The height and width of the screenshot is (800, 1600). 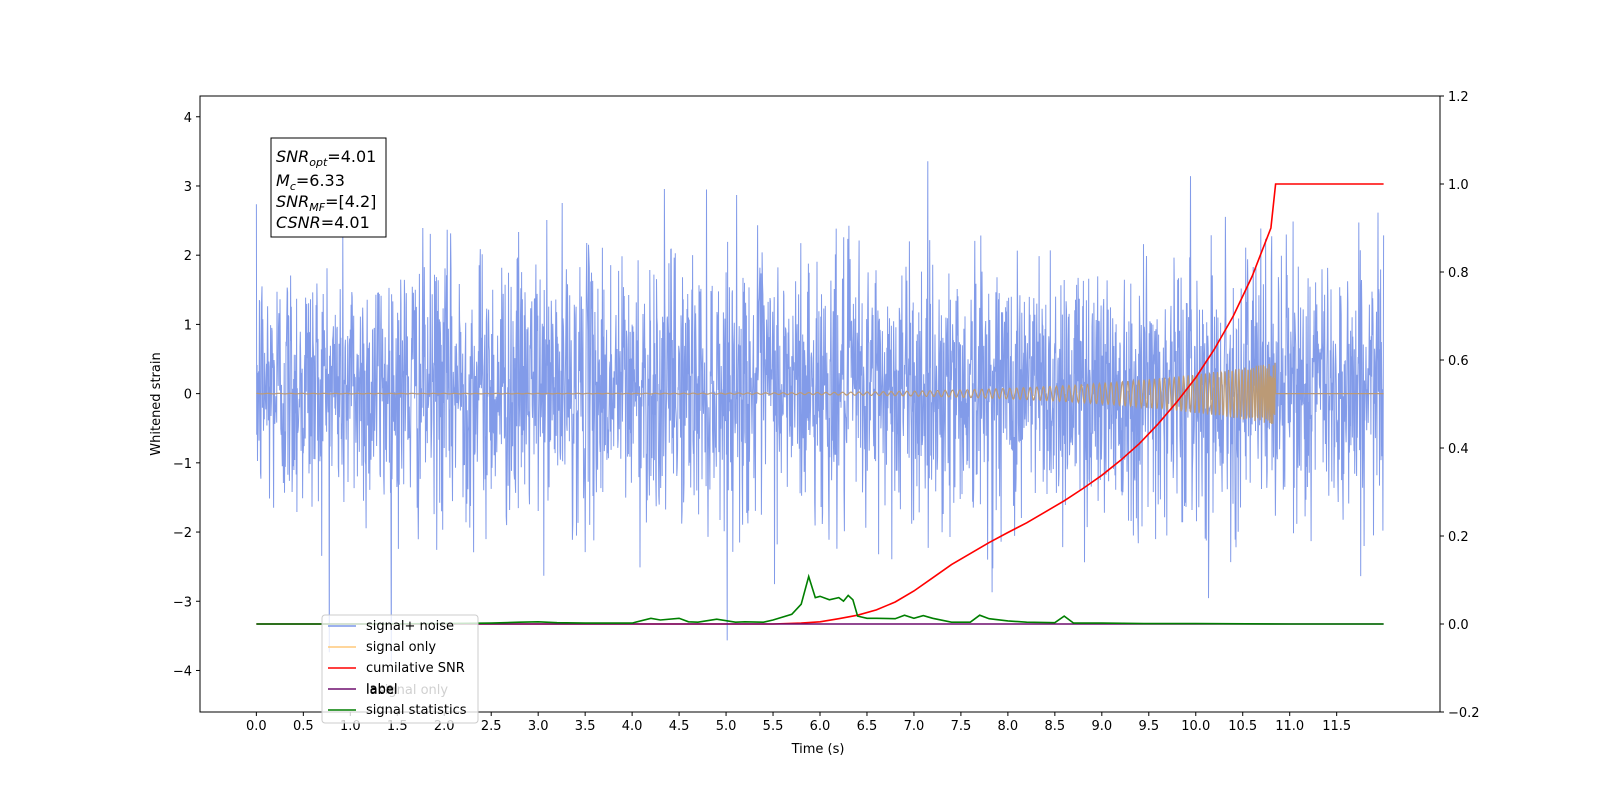 I want to click on y2-tick-label: 1.2, so click(x=1458, y=97).